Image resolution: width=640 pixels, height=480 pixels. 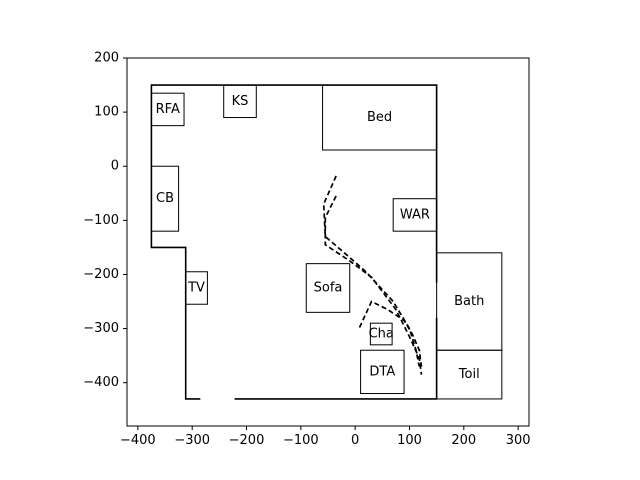 I want to click on x-tick-label: −300, so click(x=192, y=440).